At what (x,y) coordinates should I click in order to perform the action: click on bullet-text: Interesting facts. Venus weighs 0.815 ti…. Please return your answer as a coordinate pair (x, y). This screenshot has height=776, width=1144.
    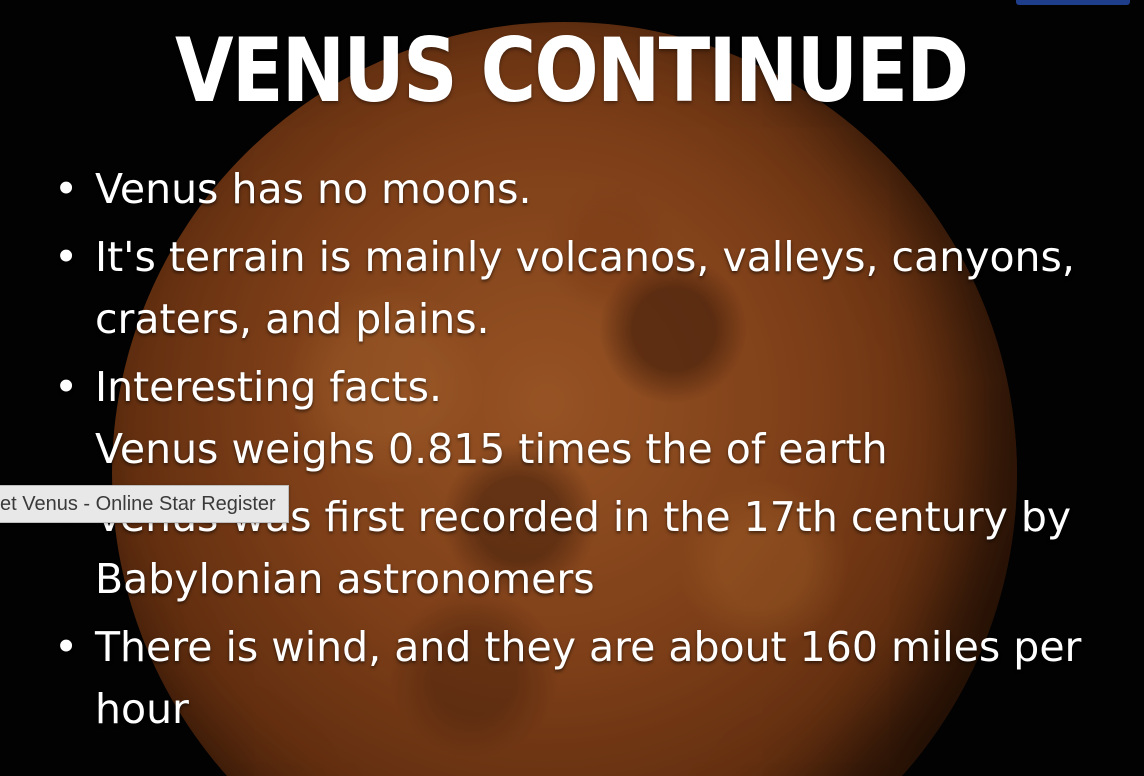
    Looking at the image, I should click on (491, 418).